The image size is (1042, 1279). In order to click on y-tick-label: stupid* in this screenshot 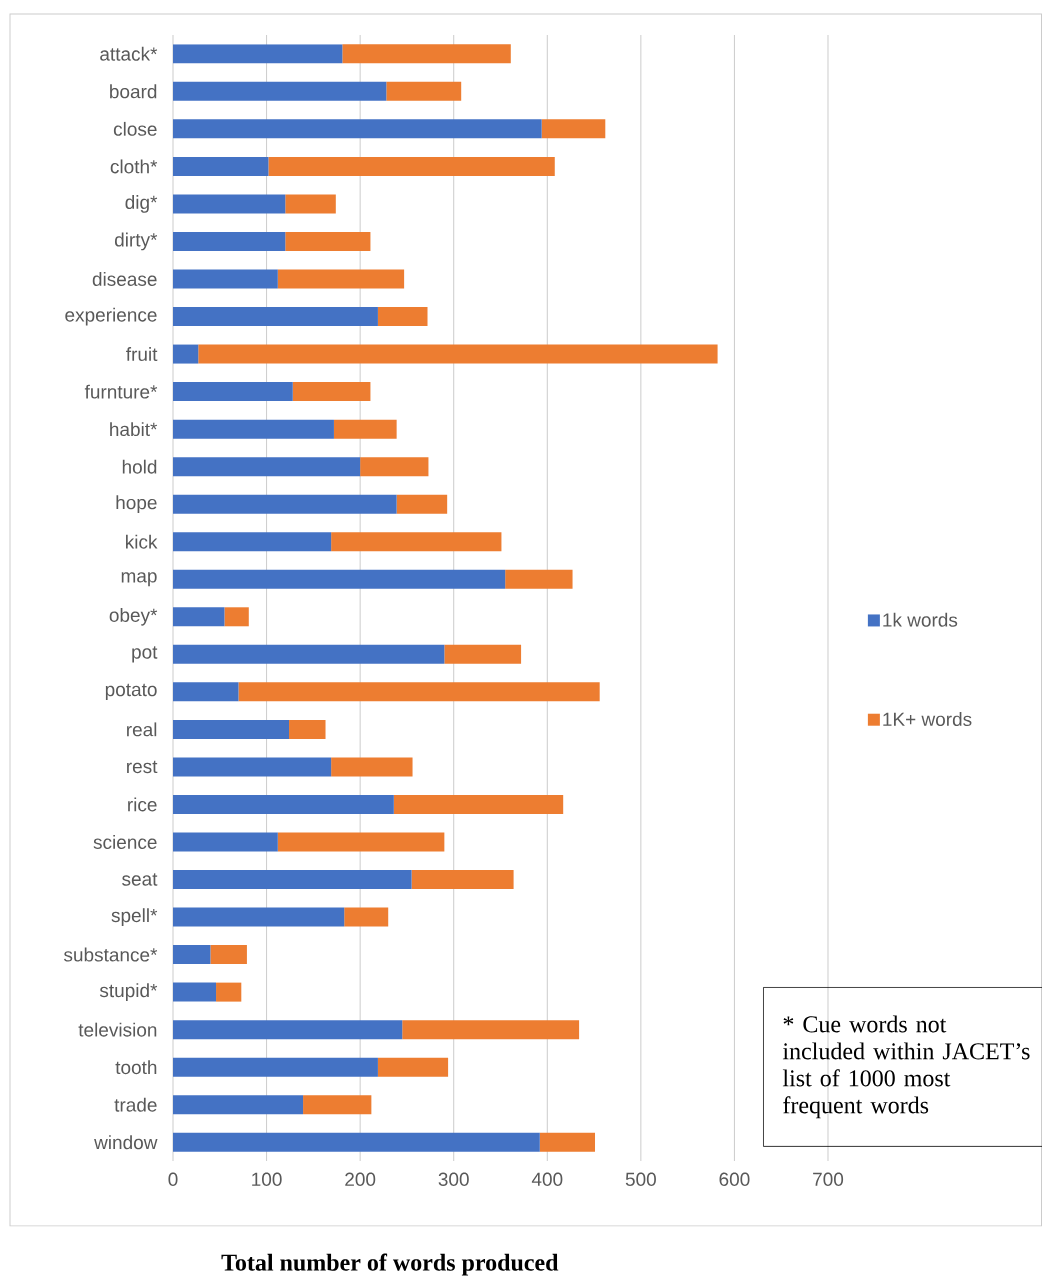, I will do `click(128, 992)`.